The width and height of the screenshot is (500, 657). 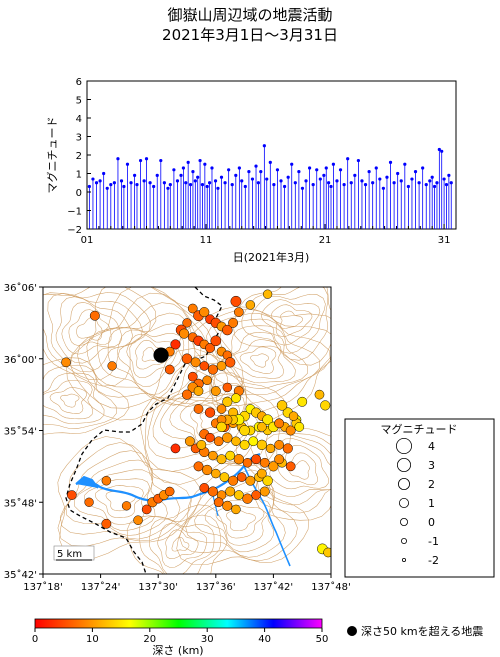 What do you see at coordinates (250, 35) in the screenshot?
I see `chart-title-line2: 2021年3月1日～3月31日` at bounding box center [250, 35].